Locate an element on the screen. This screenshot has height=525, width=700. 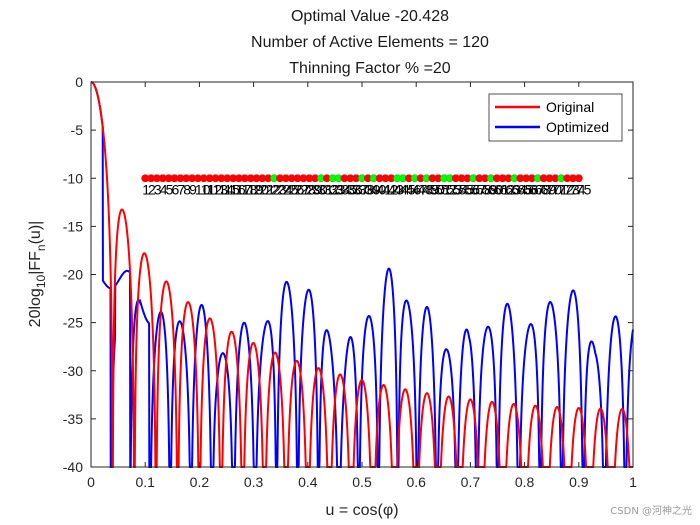
element-label: 73 is located at coordinates (572, 189).